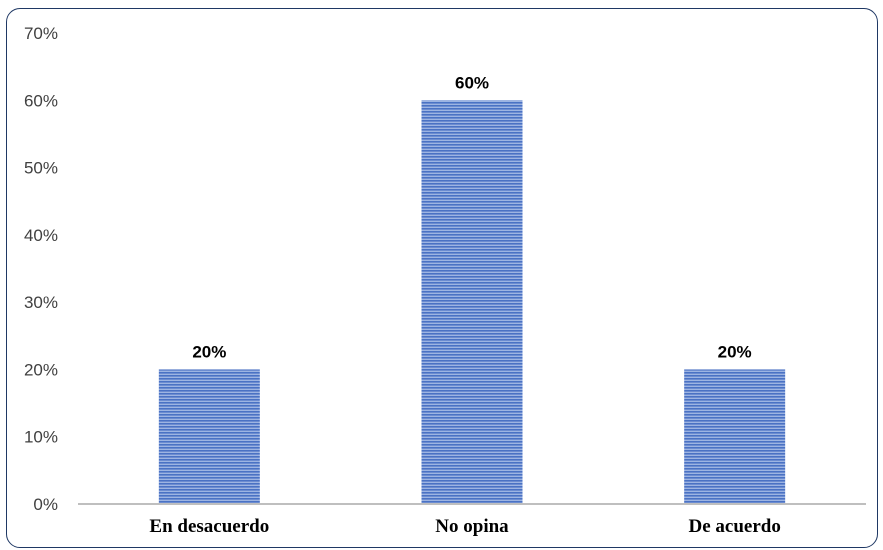 Image resolution: width=883 pixels, height=550 pixels. What do you see at coordinates (472, 82) in the screenshot?
I see `data-label: 60%` at bounding box center [472, 82].